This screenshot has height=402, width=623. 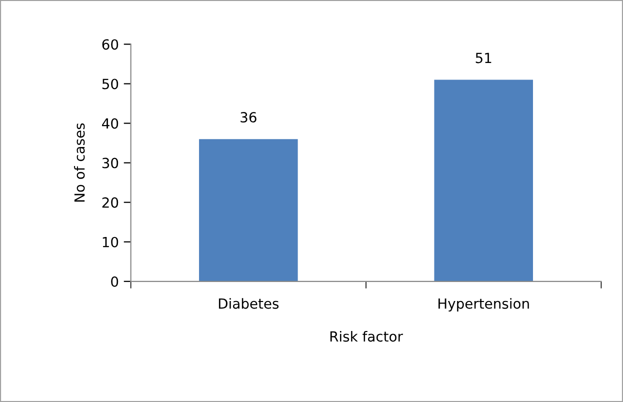 I want to click on y-axis-title: No of cases, so click(x=79, y=162).